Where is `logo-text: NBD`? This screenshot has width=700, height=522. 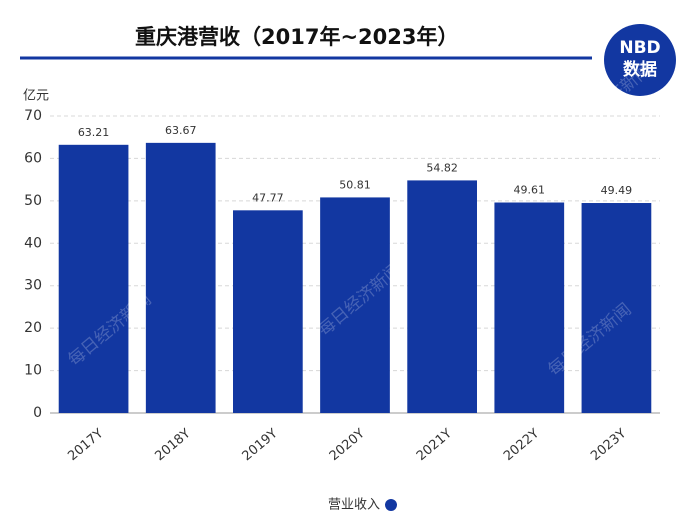
logo-text: NBD is located at coordinates (639, 48).